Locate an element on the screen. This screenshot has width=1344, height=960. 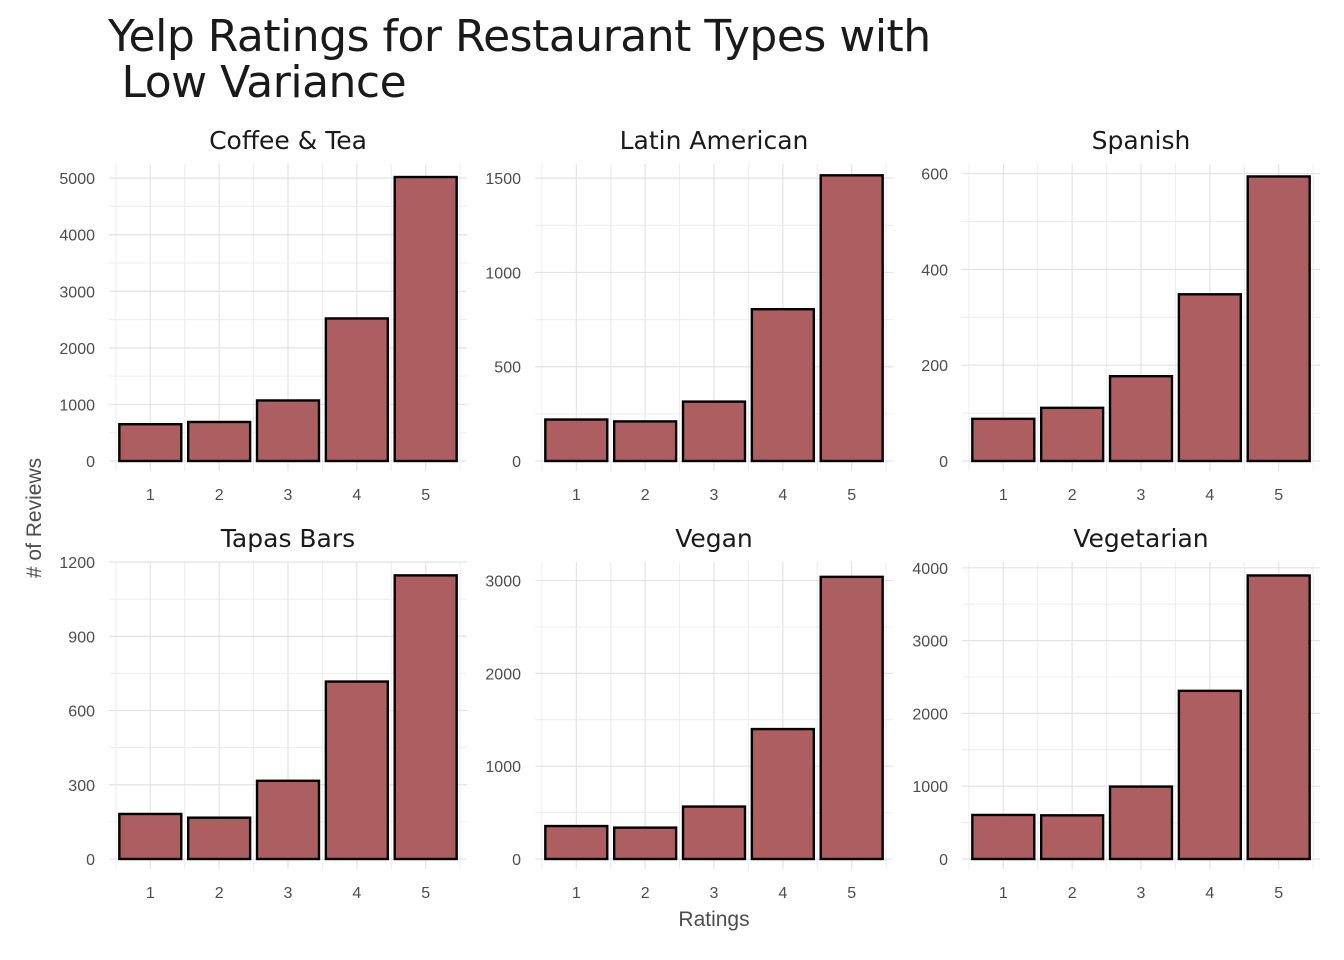
x-axis-label: Ratings is located at coordinates (714, 919).